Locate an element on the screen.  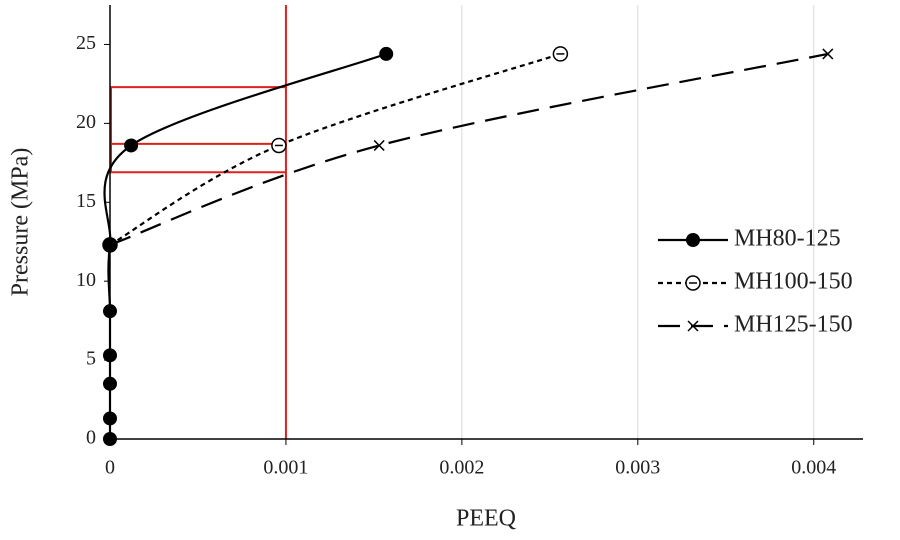
y-tick-label: 5 is located at coordinates (91, 359).